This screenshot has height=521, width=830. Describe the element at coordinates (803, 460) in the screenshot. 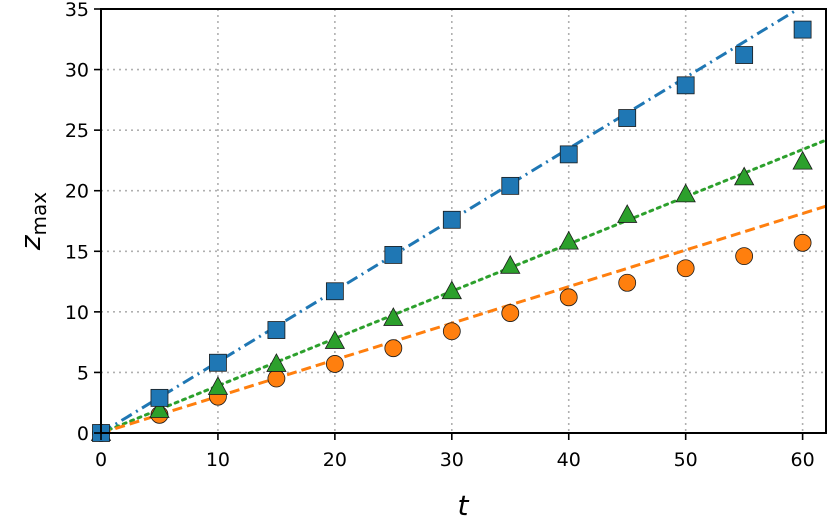

I see `x-tick-label: 60` at that location.